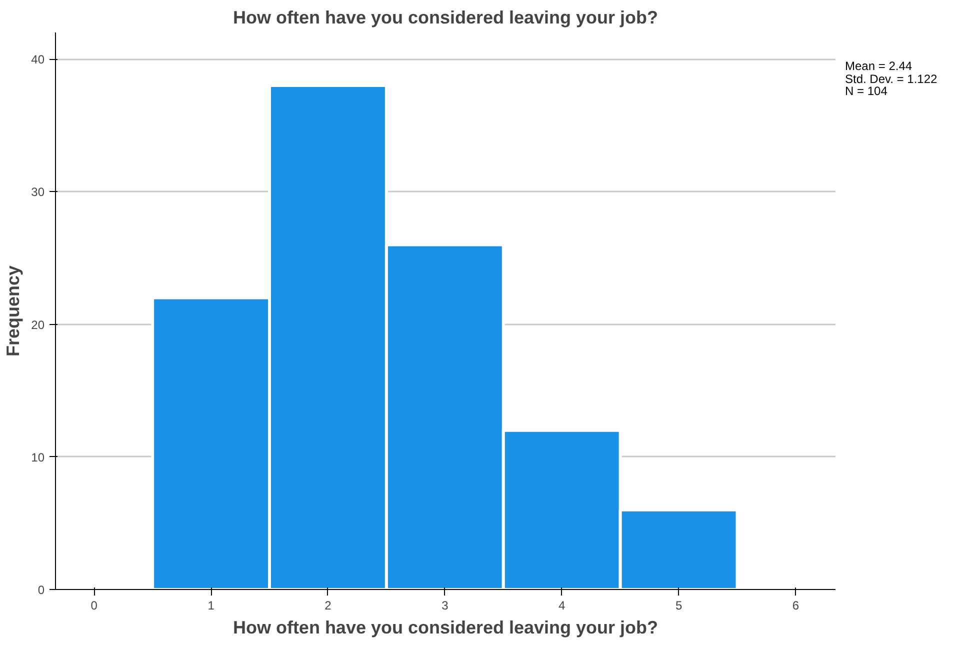 Image resolution: width=973 pixels, height=645 pixels. I want to click on chart-title: How often have you considered leaving your job?, so click(445, 18).